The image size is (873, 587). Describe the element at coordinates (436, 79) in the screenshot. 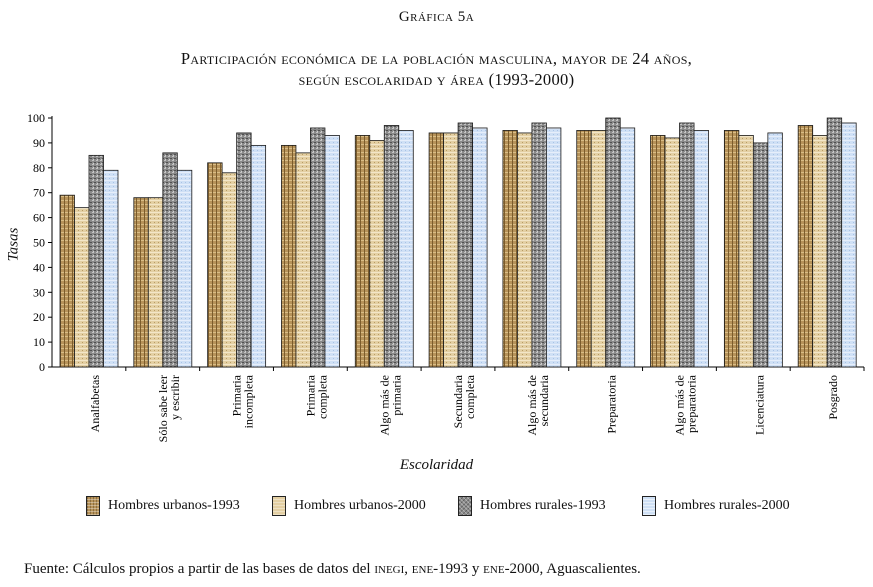

I see `chart-title-line2: según escolaridad y área (1993-2000)` at that location.